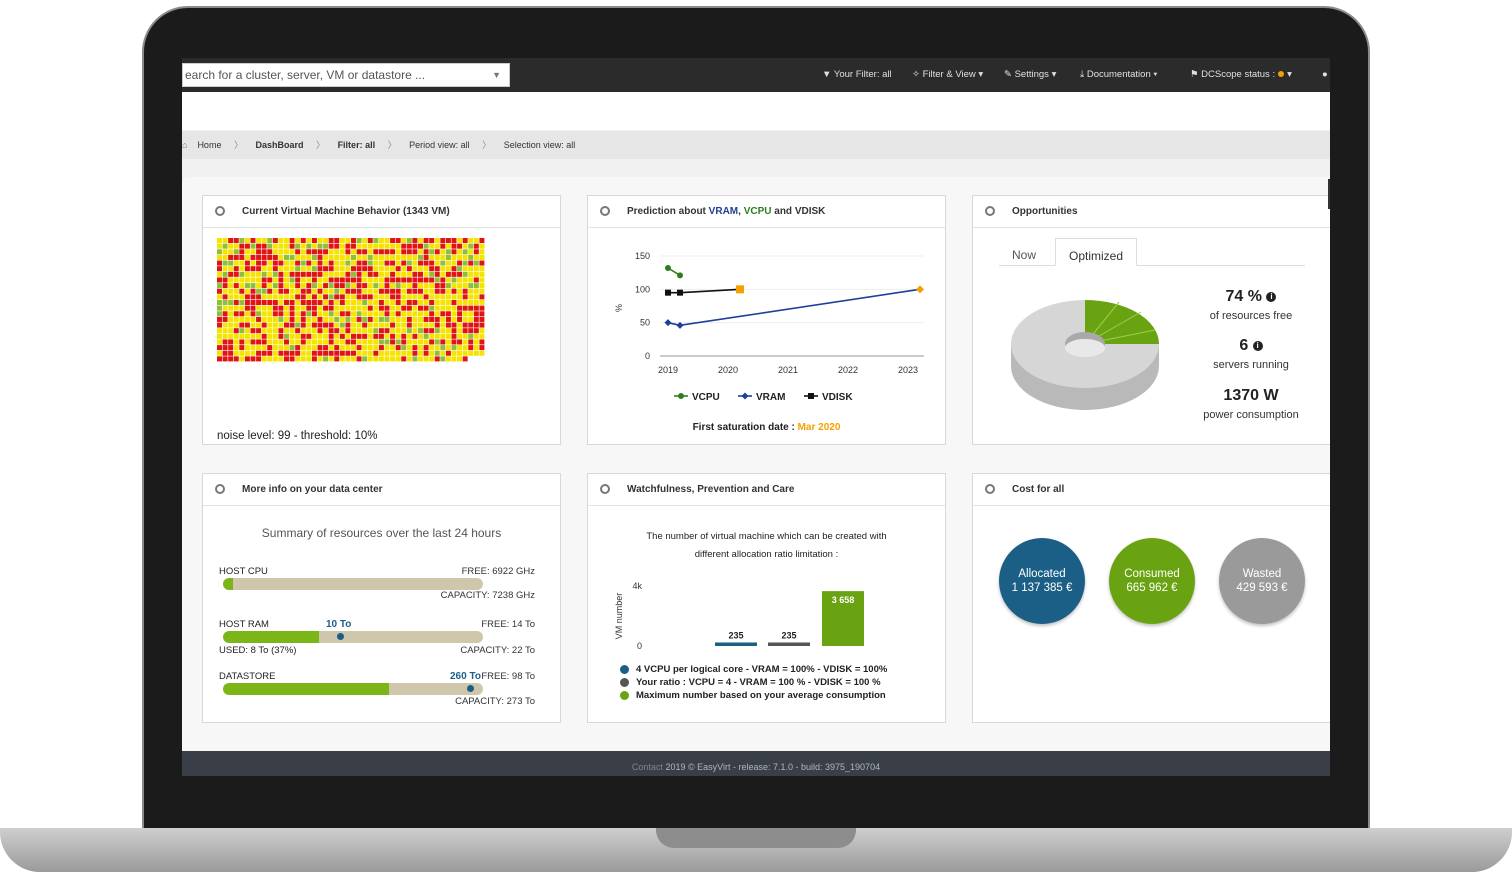 The height and width of the screenshot is (878, 1512). What do you see at coordinates (1089, 357) in the screenshot?
I see `opportunities-pie` at bounding box center [1089, 357].